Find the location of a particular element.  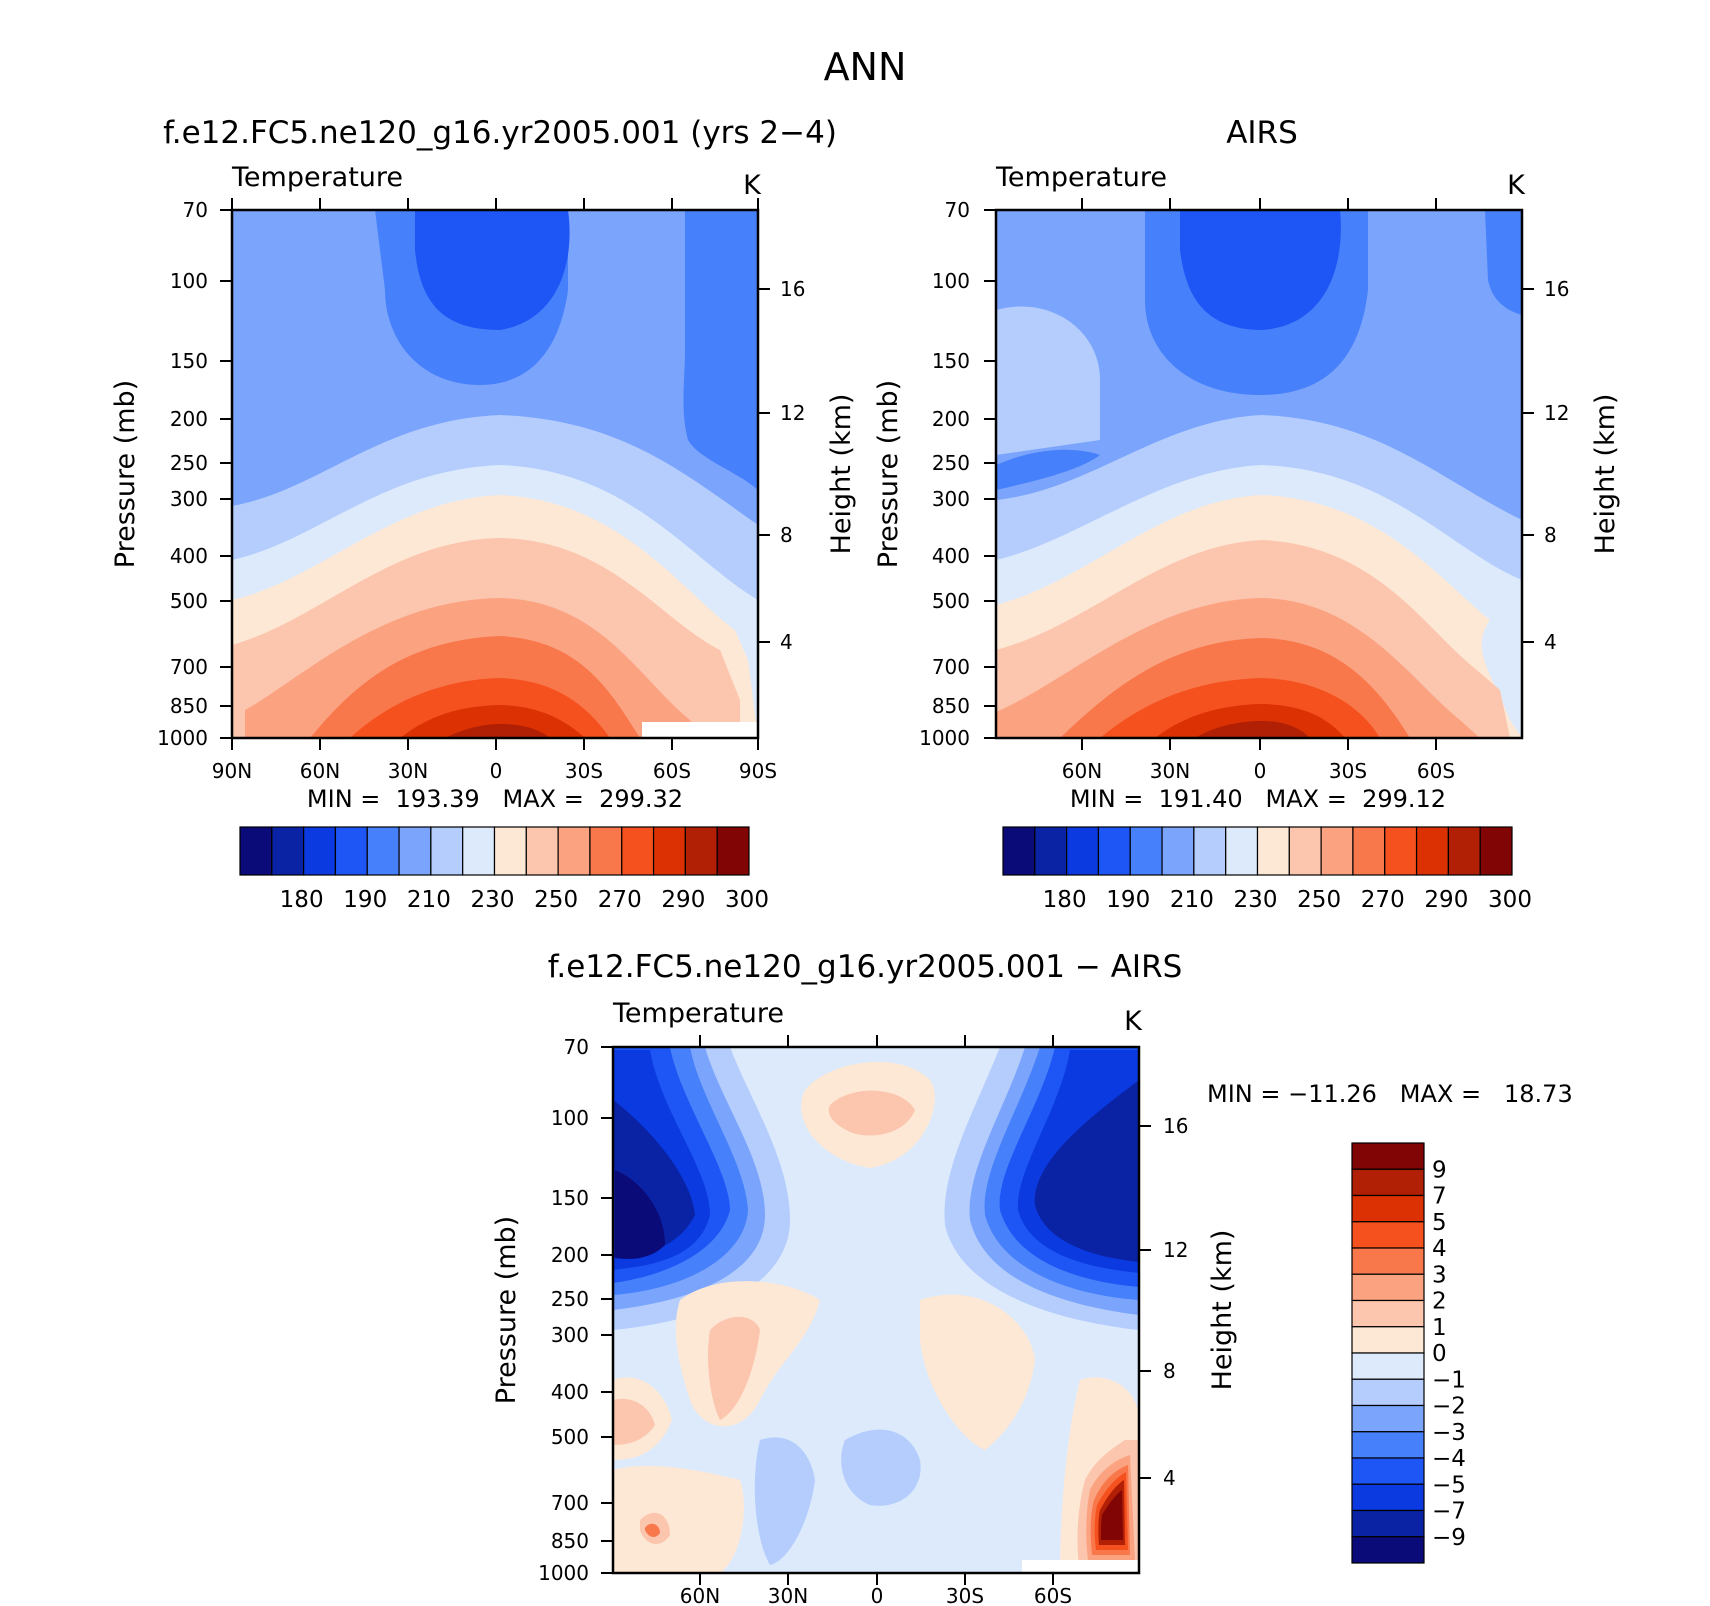

y-tick-label: 850 is located at coordinates (189, 706).